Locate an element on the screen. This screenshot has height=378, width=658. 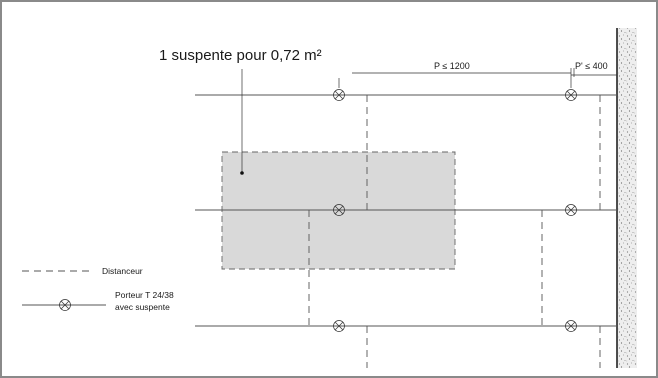
dimension-p: P ≤ 1200 is located at coordinates (452, 66).